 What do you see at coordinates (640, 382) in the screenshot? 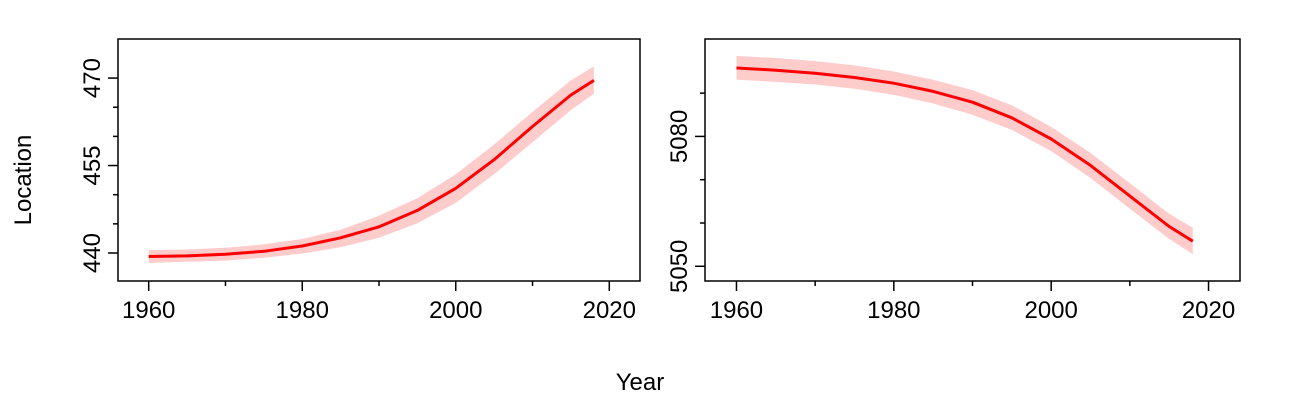
I see `x-axis-title: Year` at bounding box center [640, 382].